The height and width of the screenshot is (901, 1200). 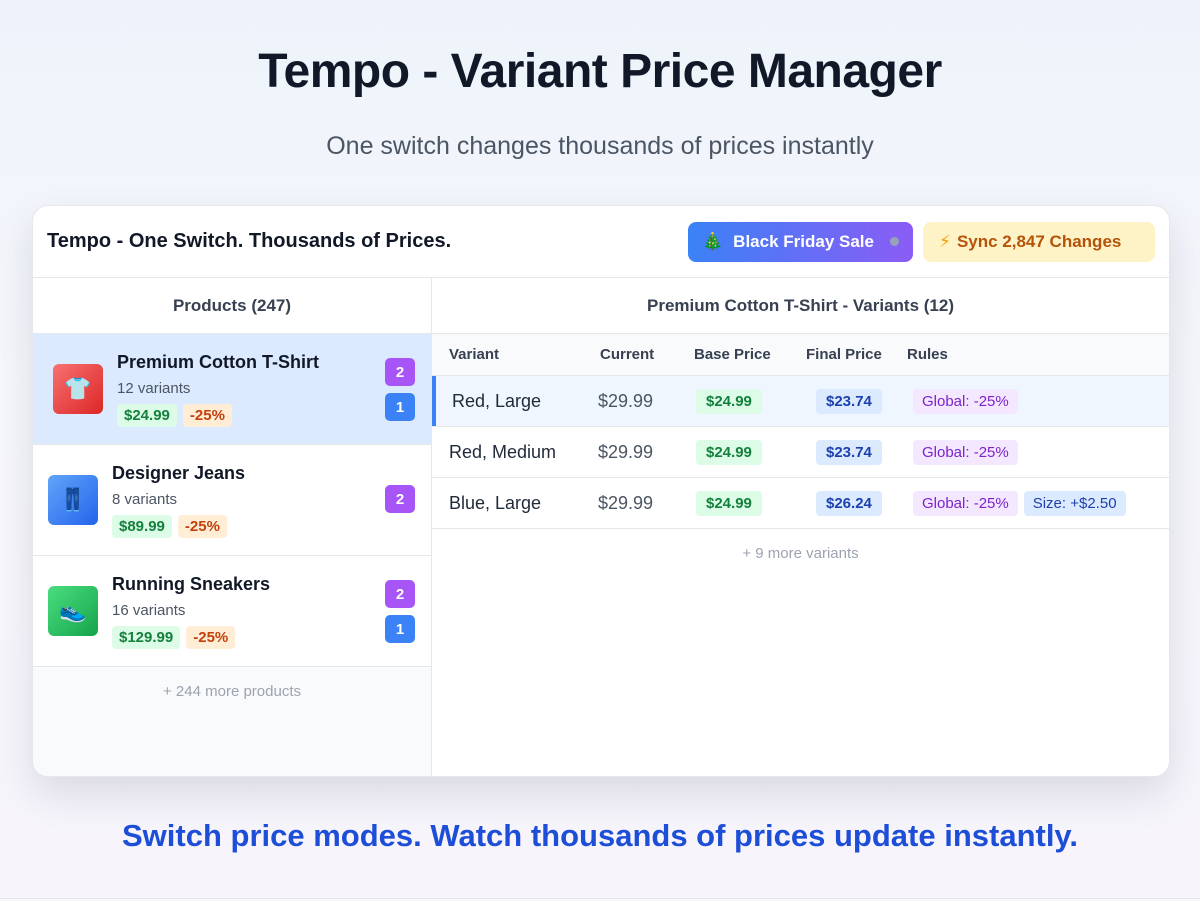 What do you see at coordinates (232, 691) in the screenshot?
I see `more-products-link: + 244 more products` at bounding box center [232, 691].